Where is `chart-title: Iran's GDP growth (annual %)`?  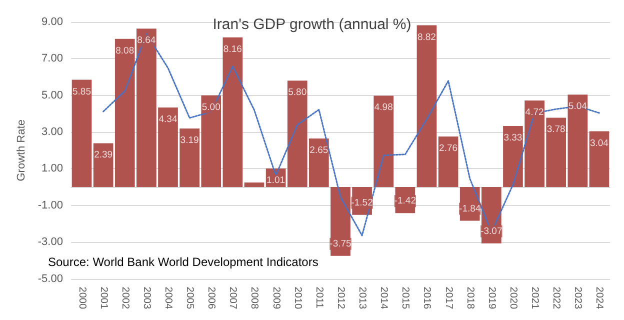
chart-title: Iran's GDP growth (annual %) is located at coordinates (312, 24).